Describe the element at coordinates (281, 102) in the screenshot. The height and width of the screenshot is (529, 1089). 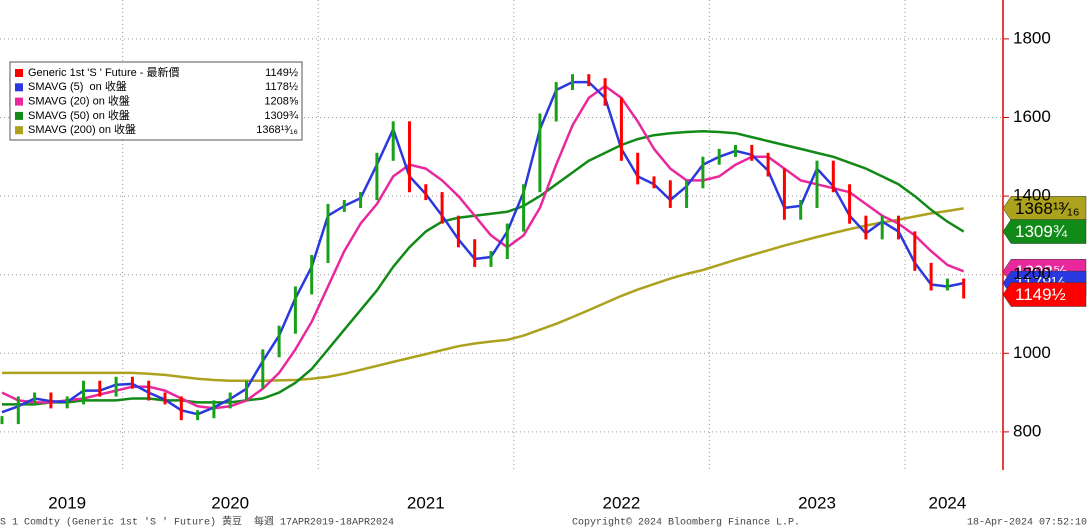
I see `legend-value: 1208⅝` at that location.